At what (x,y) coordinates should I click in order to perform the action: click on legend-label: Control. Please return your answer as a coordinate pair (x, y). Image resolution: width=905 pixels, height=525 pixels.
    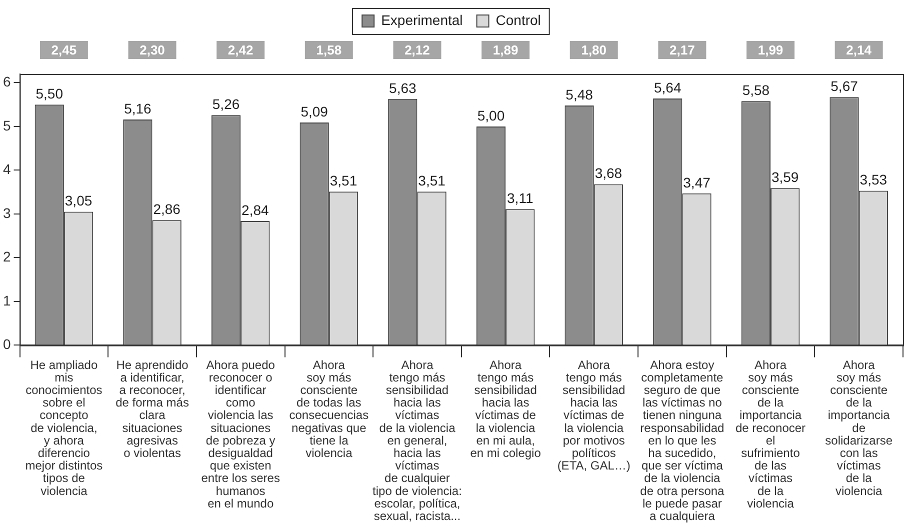
    Looking at the image, I should click on (518, 20).